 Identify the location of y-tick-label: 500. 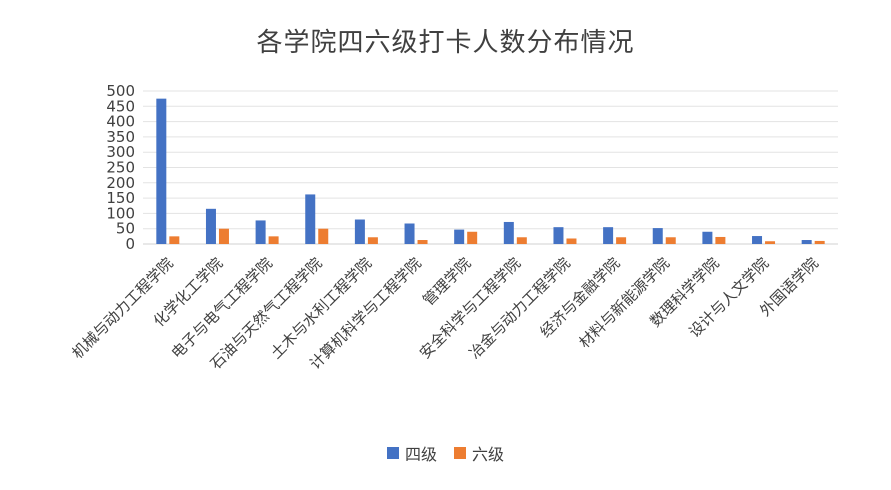
(120, 91).